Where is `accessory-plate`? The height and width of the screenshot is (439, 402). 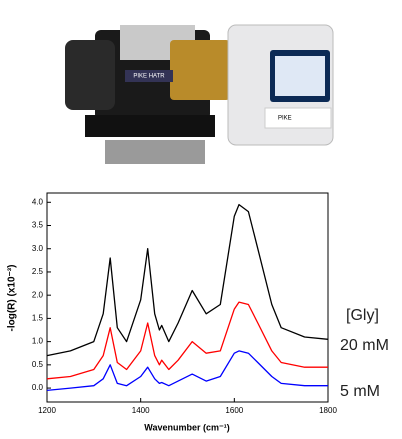 accessory-plate is located at coordinates (155, 152).